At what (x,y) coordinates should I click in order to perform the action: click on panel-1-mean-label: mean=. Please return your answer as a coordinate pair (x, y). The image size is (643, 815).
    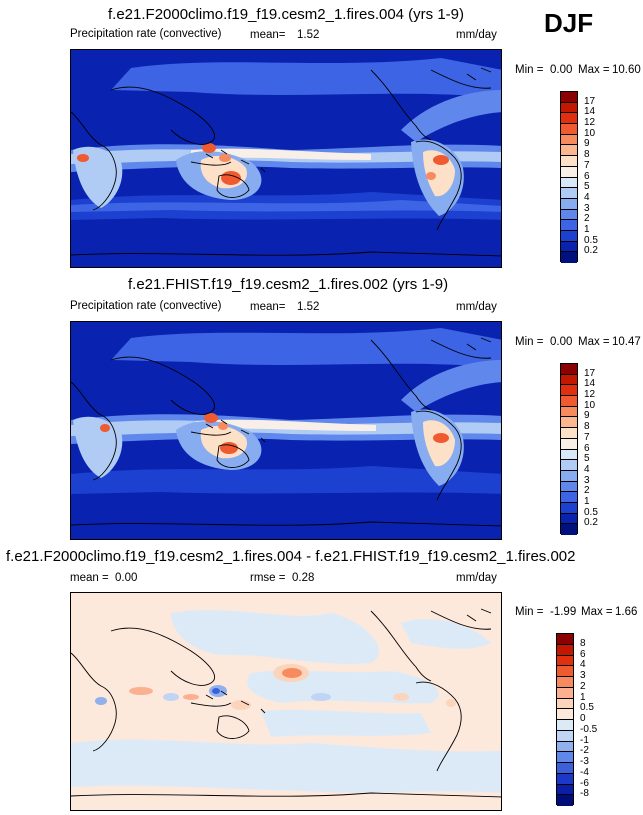
    Looking at the image, I should click on (268, 35).